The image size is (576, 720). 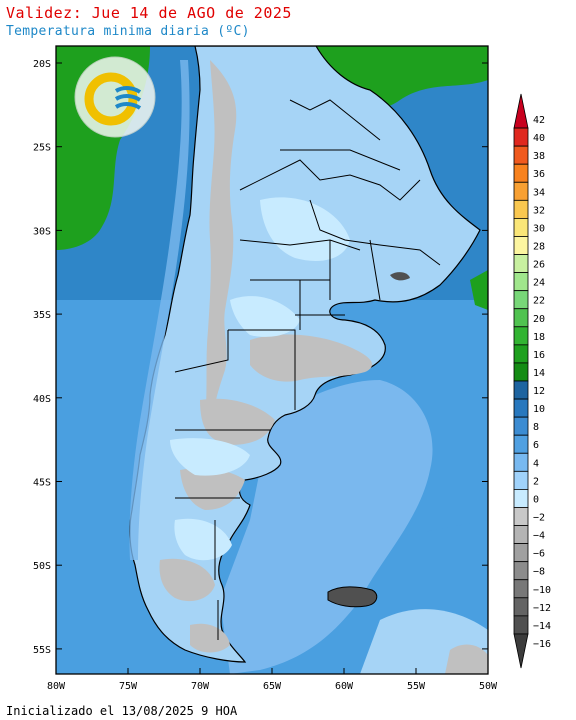 I want to click on colorbar-label: 38, so click(x=539, y=156).